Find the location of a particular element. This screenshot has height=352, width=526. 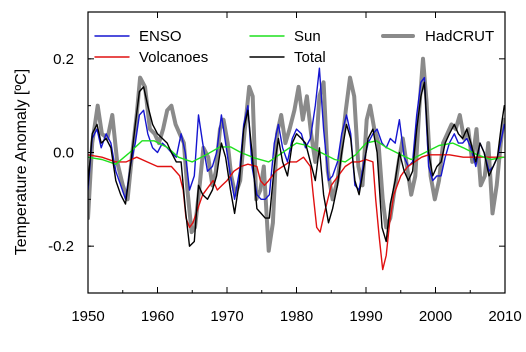

legend-label-hadcrut: HadCRUT is located at coordinates (459, 36).